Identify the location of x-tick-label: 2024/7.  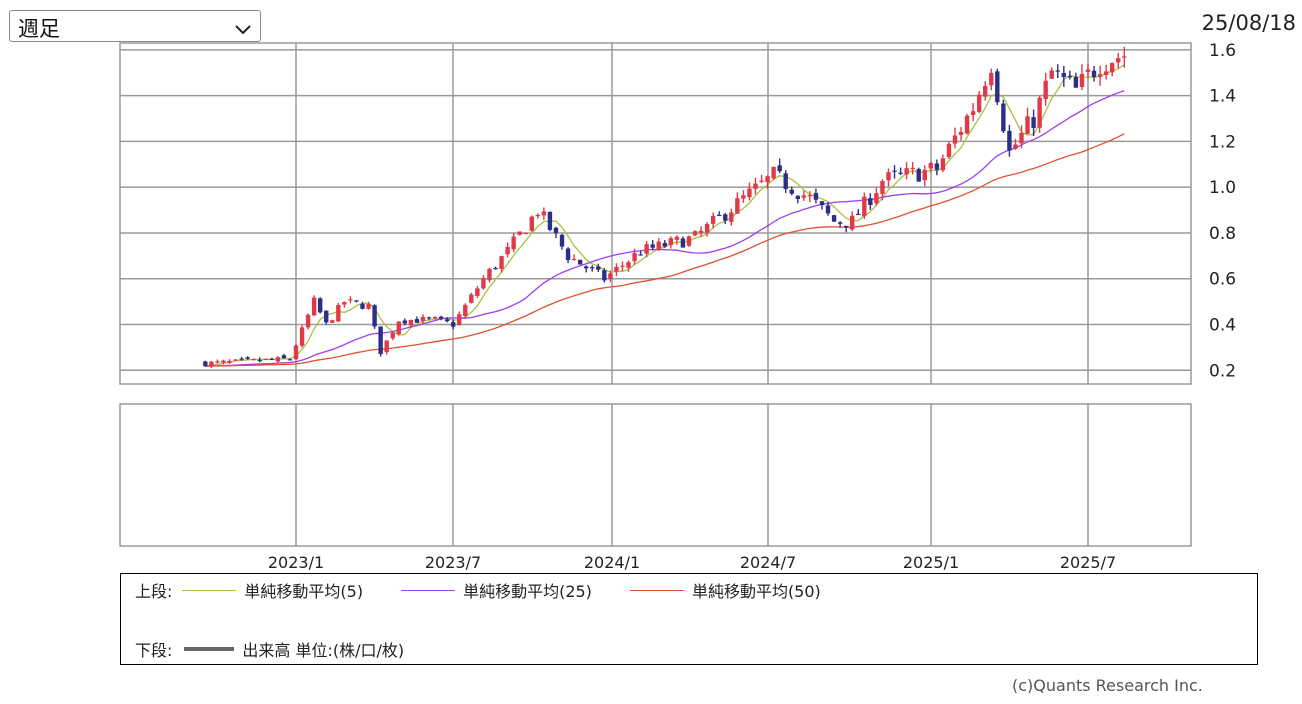
(768, 562).